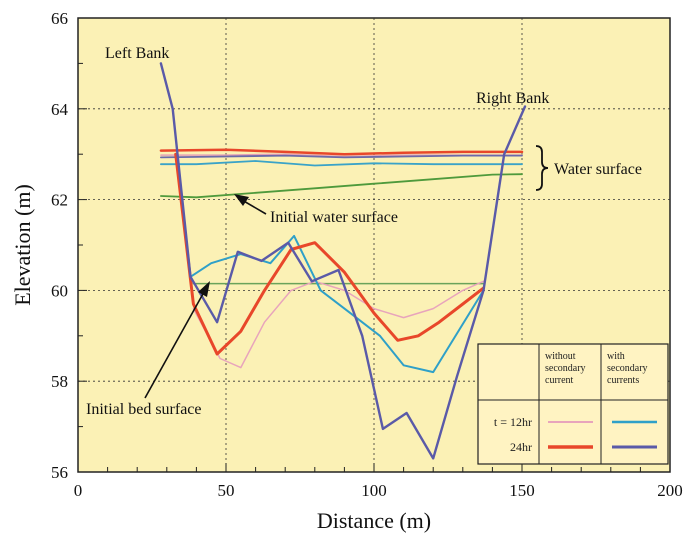 The image size is (700, 540). Describe the element at coordinates (521, 447) in the screenshot. I see `legend-row-24hr: 24hr` at that location.